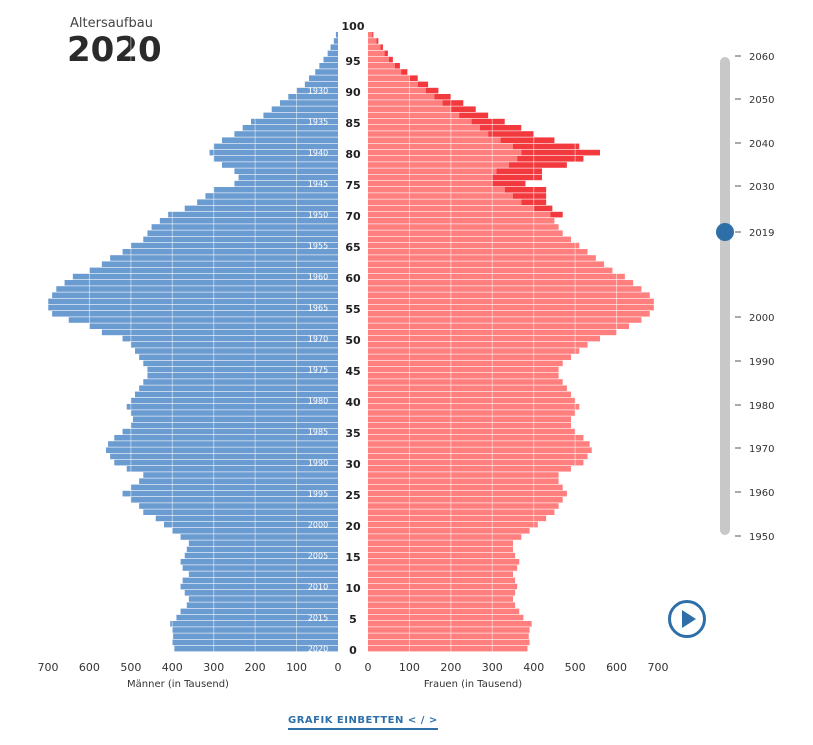  I want to click on embed-chart-link: GRAFIK EINBETTEN < / >, so click(363, 722).